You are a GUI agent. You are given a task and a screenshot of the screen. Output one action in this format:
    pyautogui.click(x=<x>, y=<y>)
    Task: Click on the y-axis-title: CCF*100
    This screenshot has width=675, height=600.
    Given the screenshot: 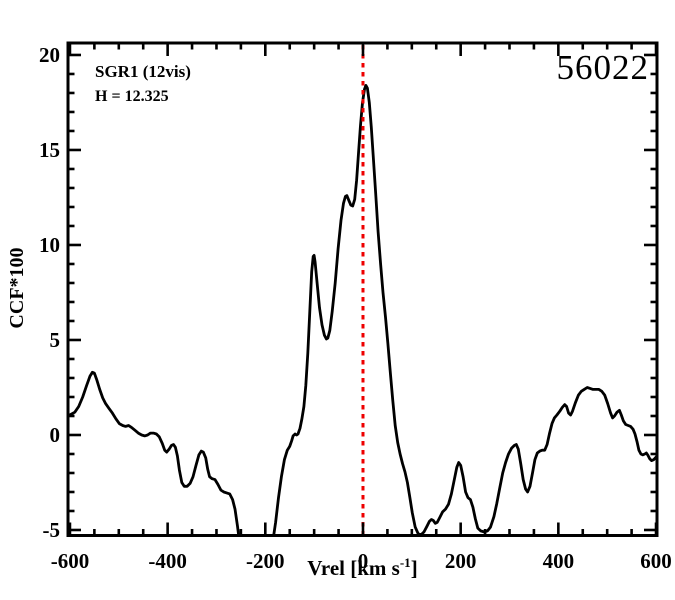 What is the action you would take?
    pyautogui.click(x=17, y=288)
    